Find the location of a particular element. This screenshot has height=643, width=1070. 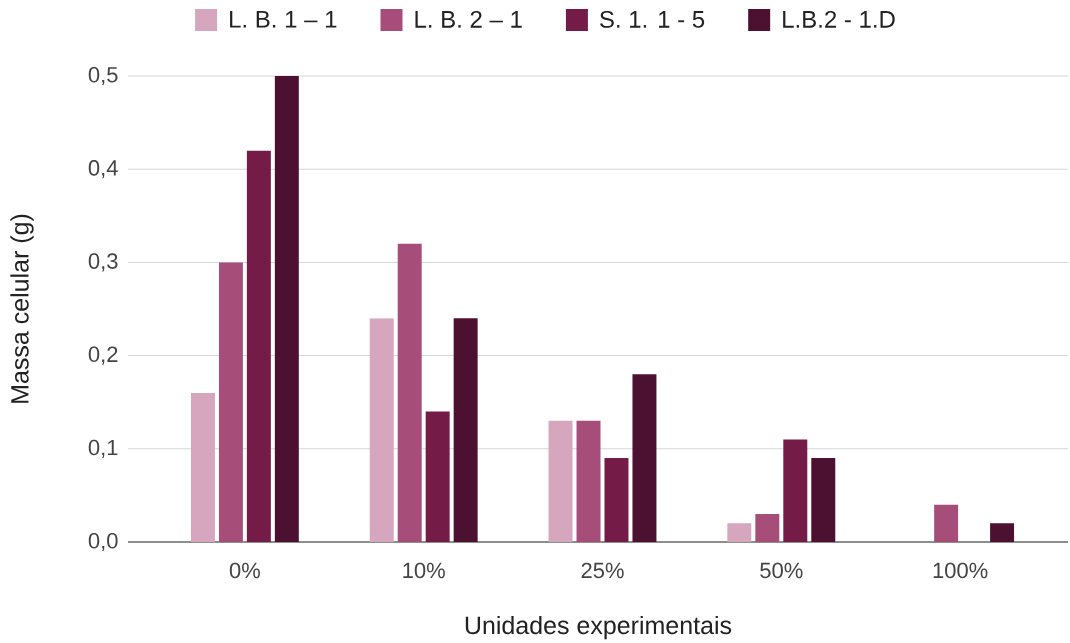

y-tick-label: 0,3 is located at coordinates (103, 262).